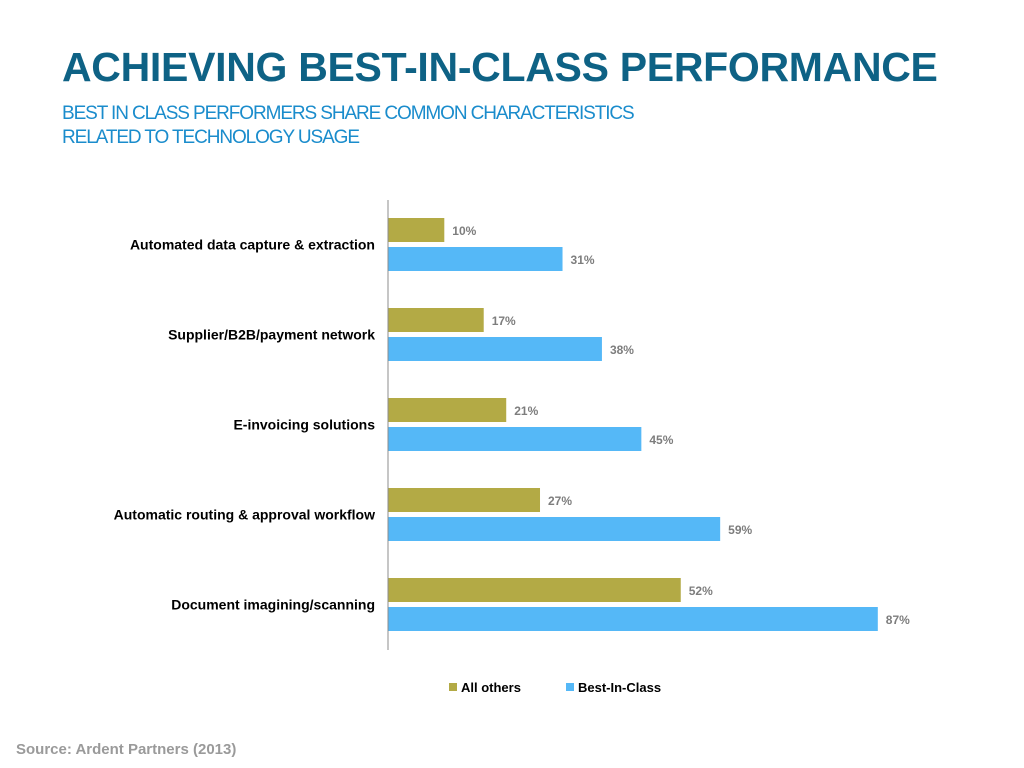 The width and height of the screenshot is (1024, 768). What do you see at coordinates (271, 335) in the screenshot?
I see `category-label-1: Supplier/B2B/payment network` at bounding box center [271, 335].